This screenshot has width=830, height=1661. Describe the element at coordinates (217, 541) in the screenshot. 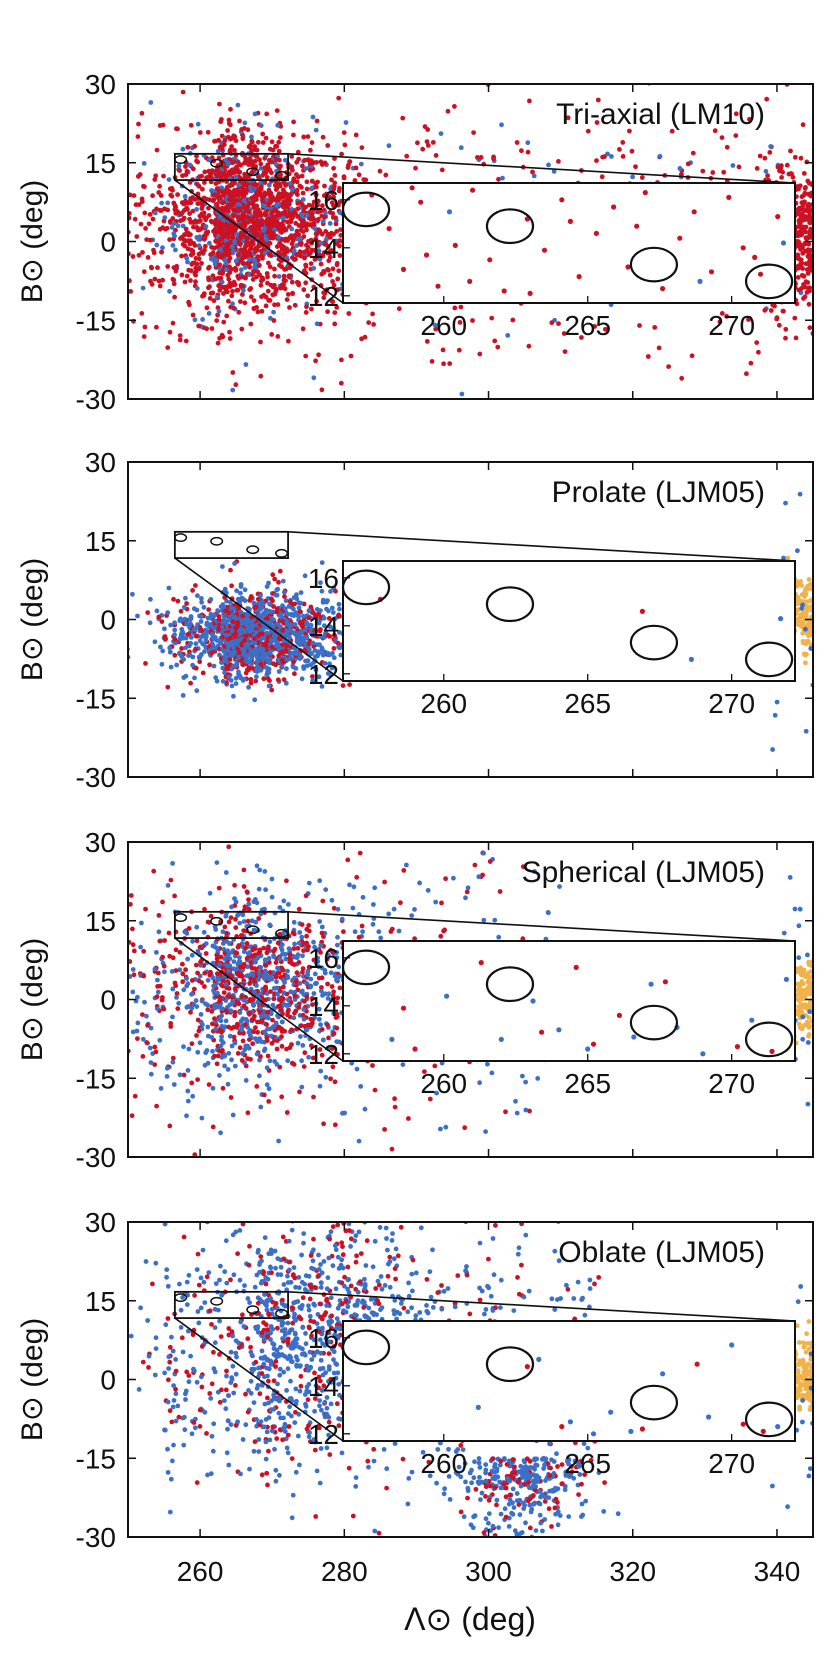

I see `zoom-ellipse` at that location.